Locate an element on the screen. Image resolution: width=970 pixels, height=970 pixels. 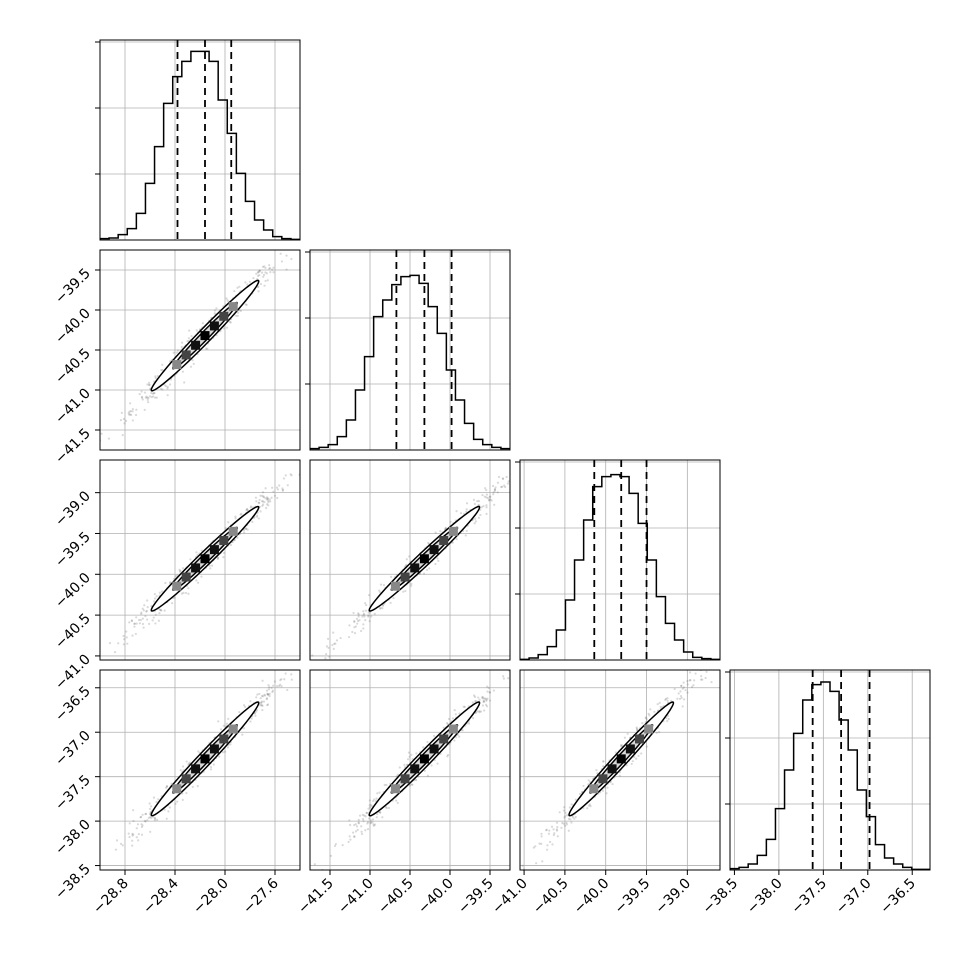
x-tick-label: −41.5 is located at coordinates (316, 897).